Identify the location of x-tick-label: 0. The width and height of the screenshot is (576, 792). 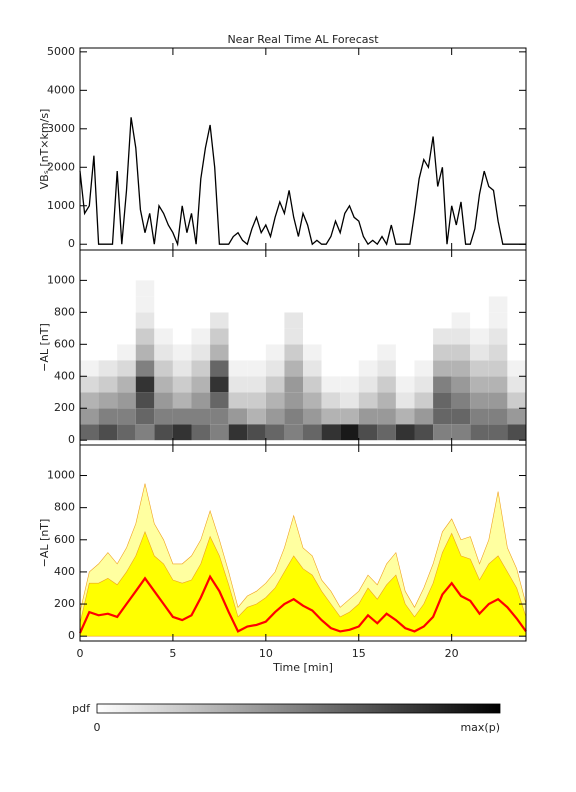
(80, 653).